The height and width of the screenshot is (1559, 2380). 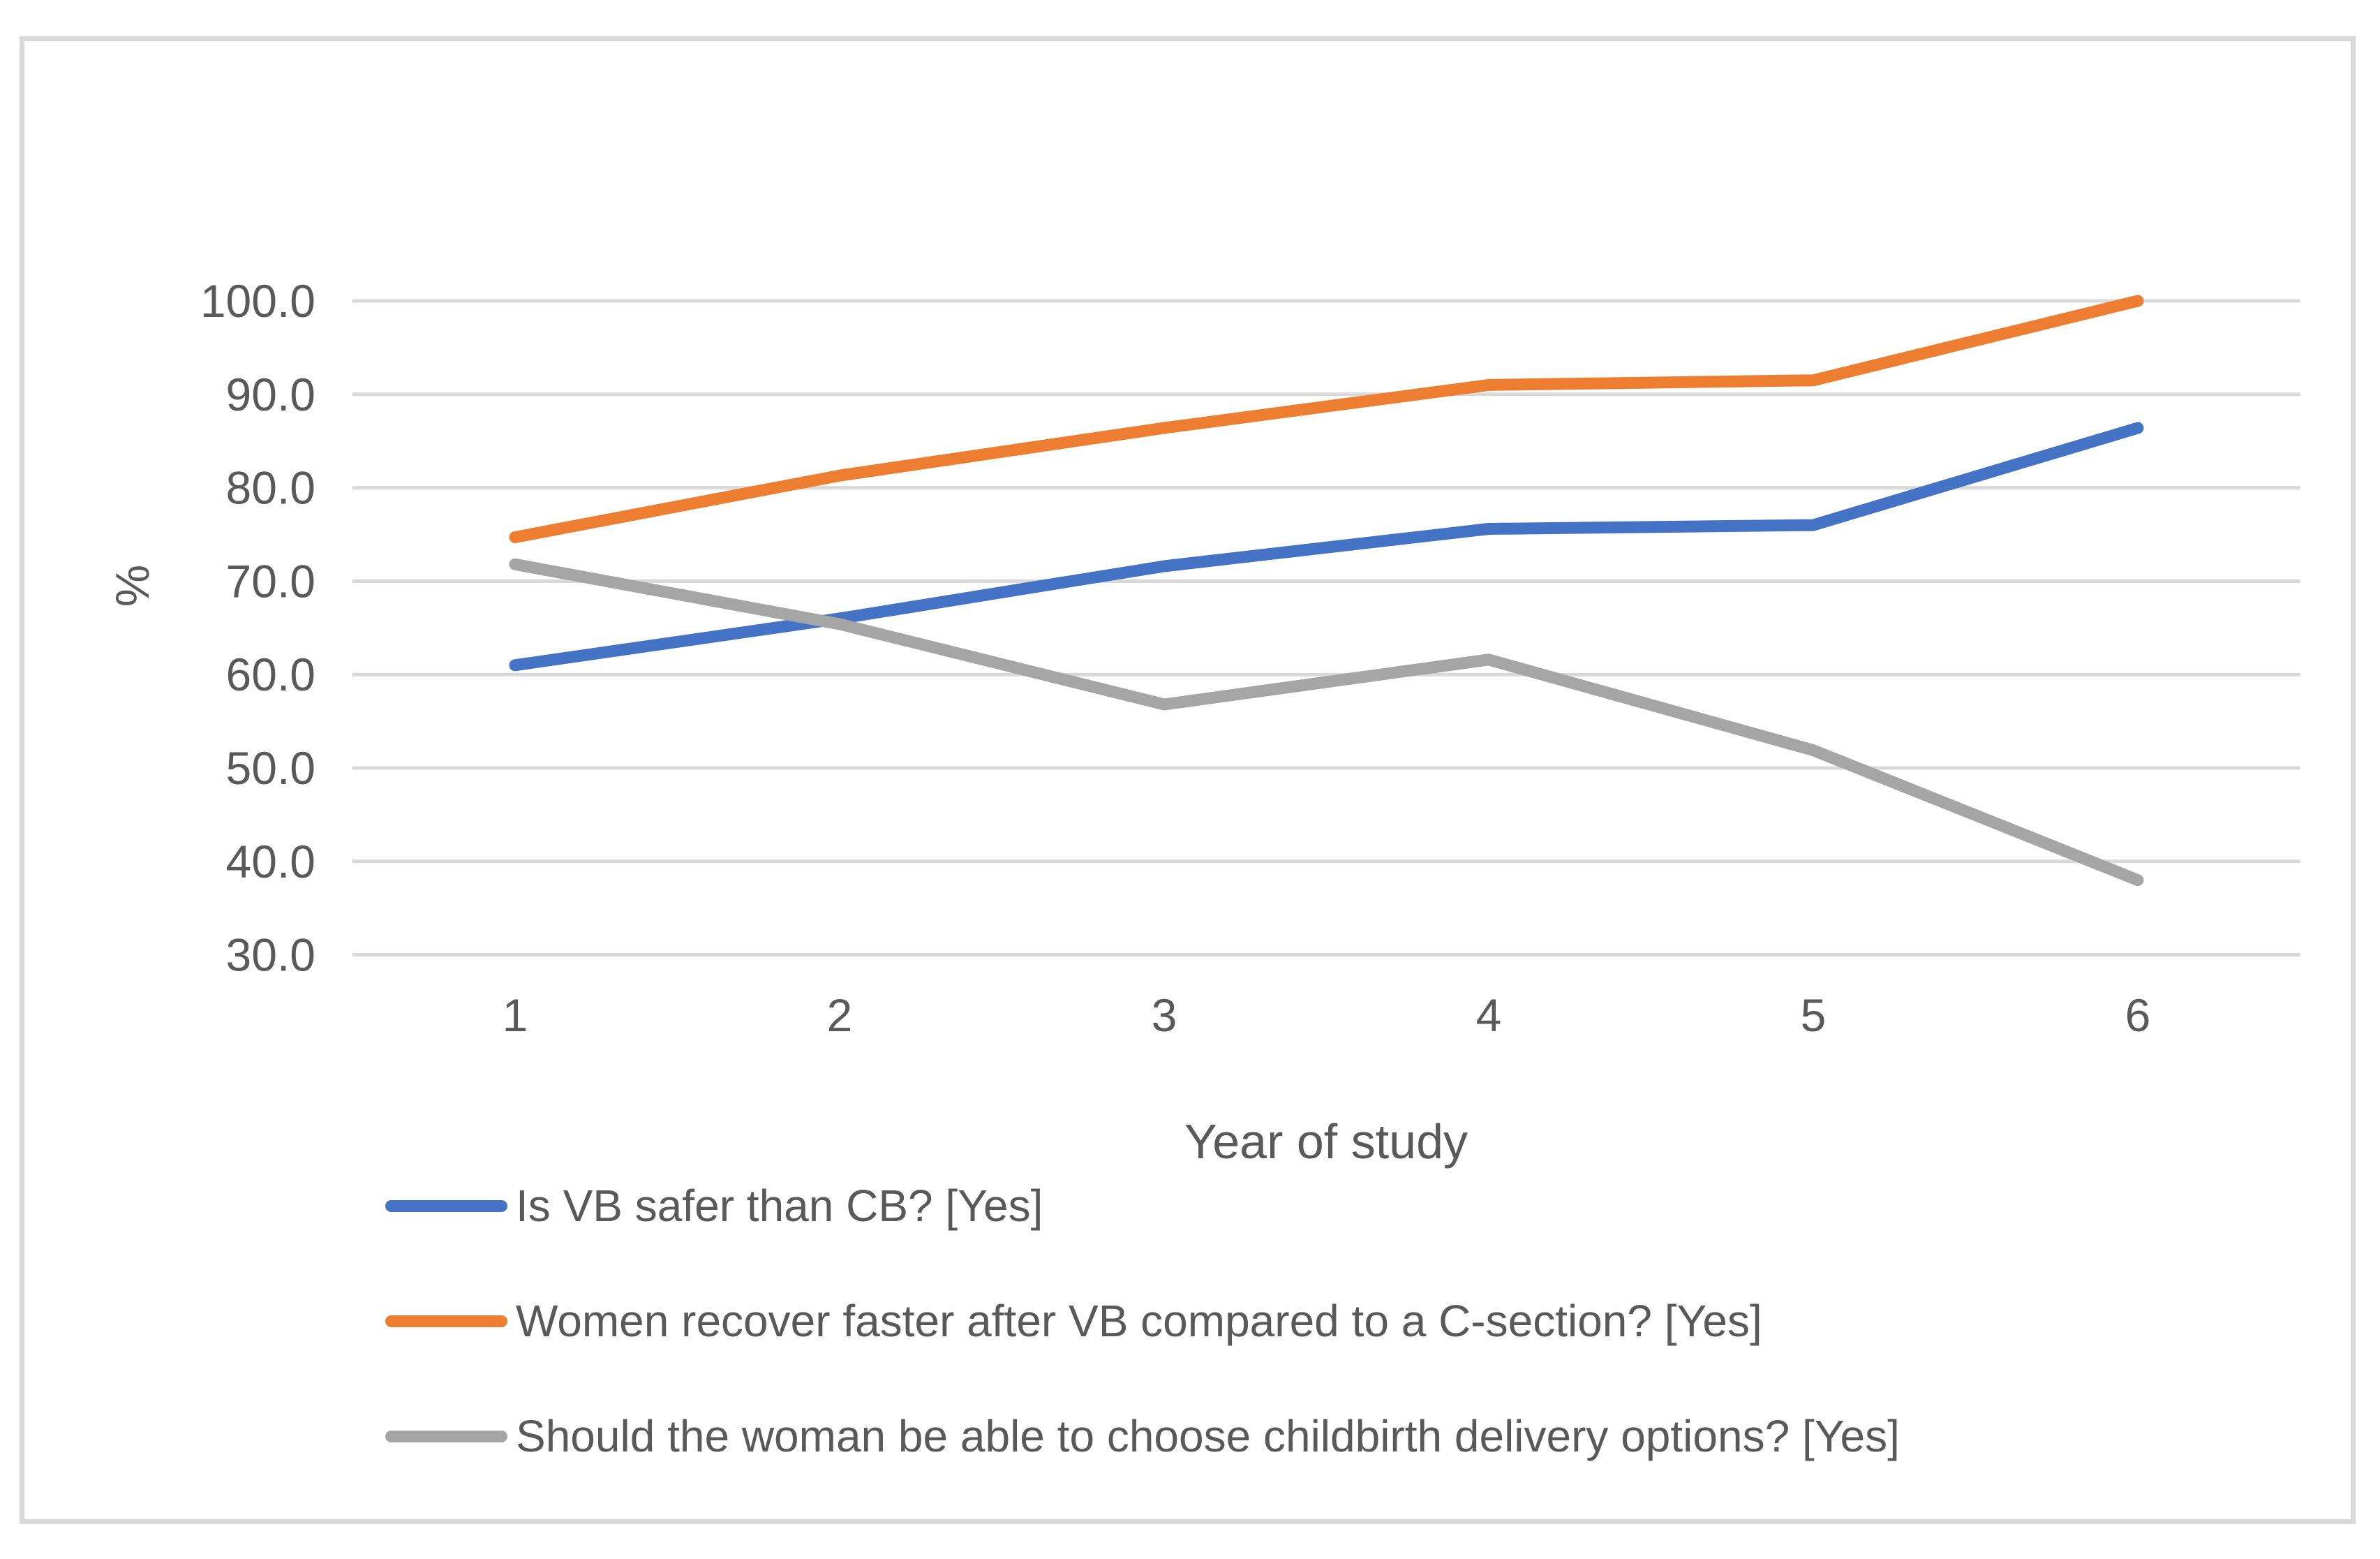 I want to click on legend-item: Is VB safer than CB? [Yes], so click(x=1143, y=1206).